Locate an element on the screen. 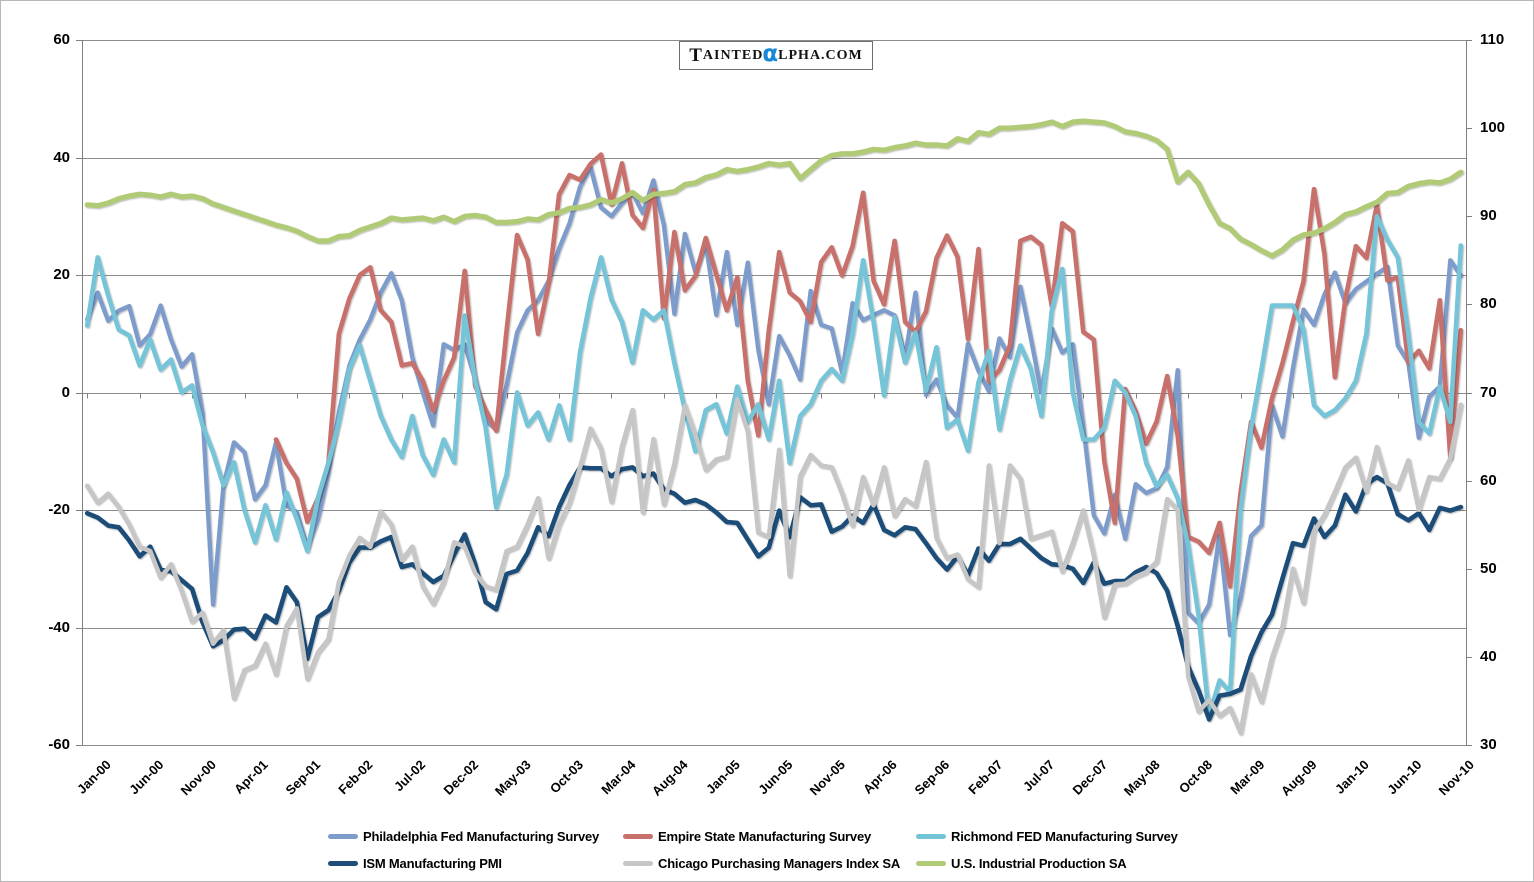 This screenshot has height=882, width=1534. legend-item-ism-pmi: ISM Manufacturing PMI is located at coordinates (415, 863).